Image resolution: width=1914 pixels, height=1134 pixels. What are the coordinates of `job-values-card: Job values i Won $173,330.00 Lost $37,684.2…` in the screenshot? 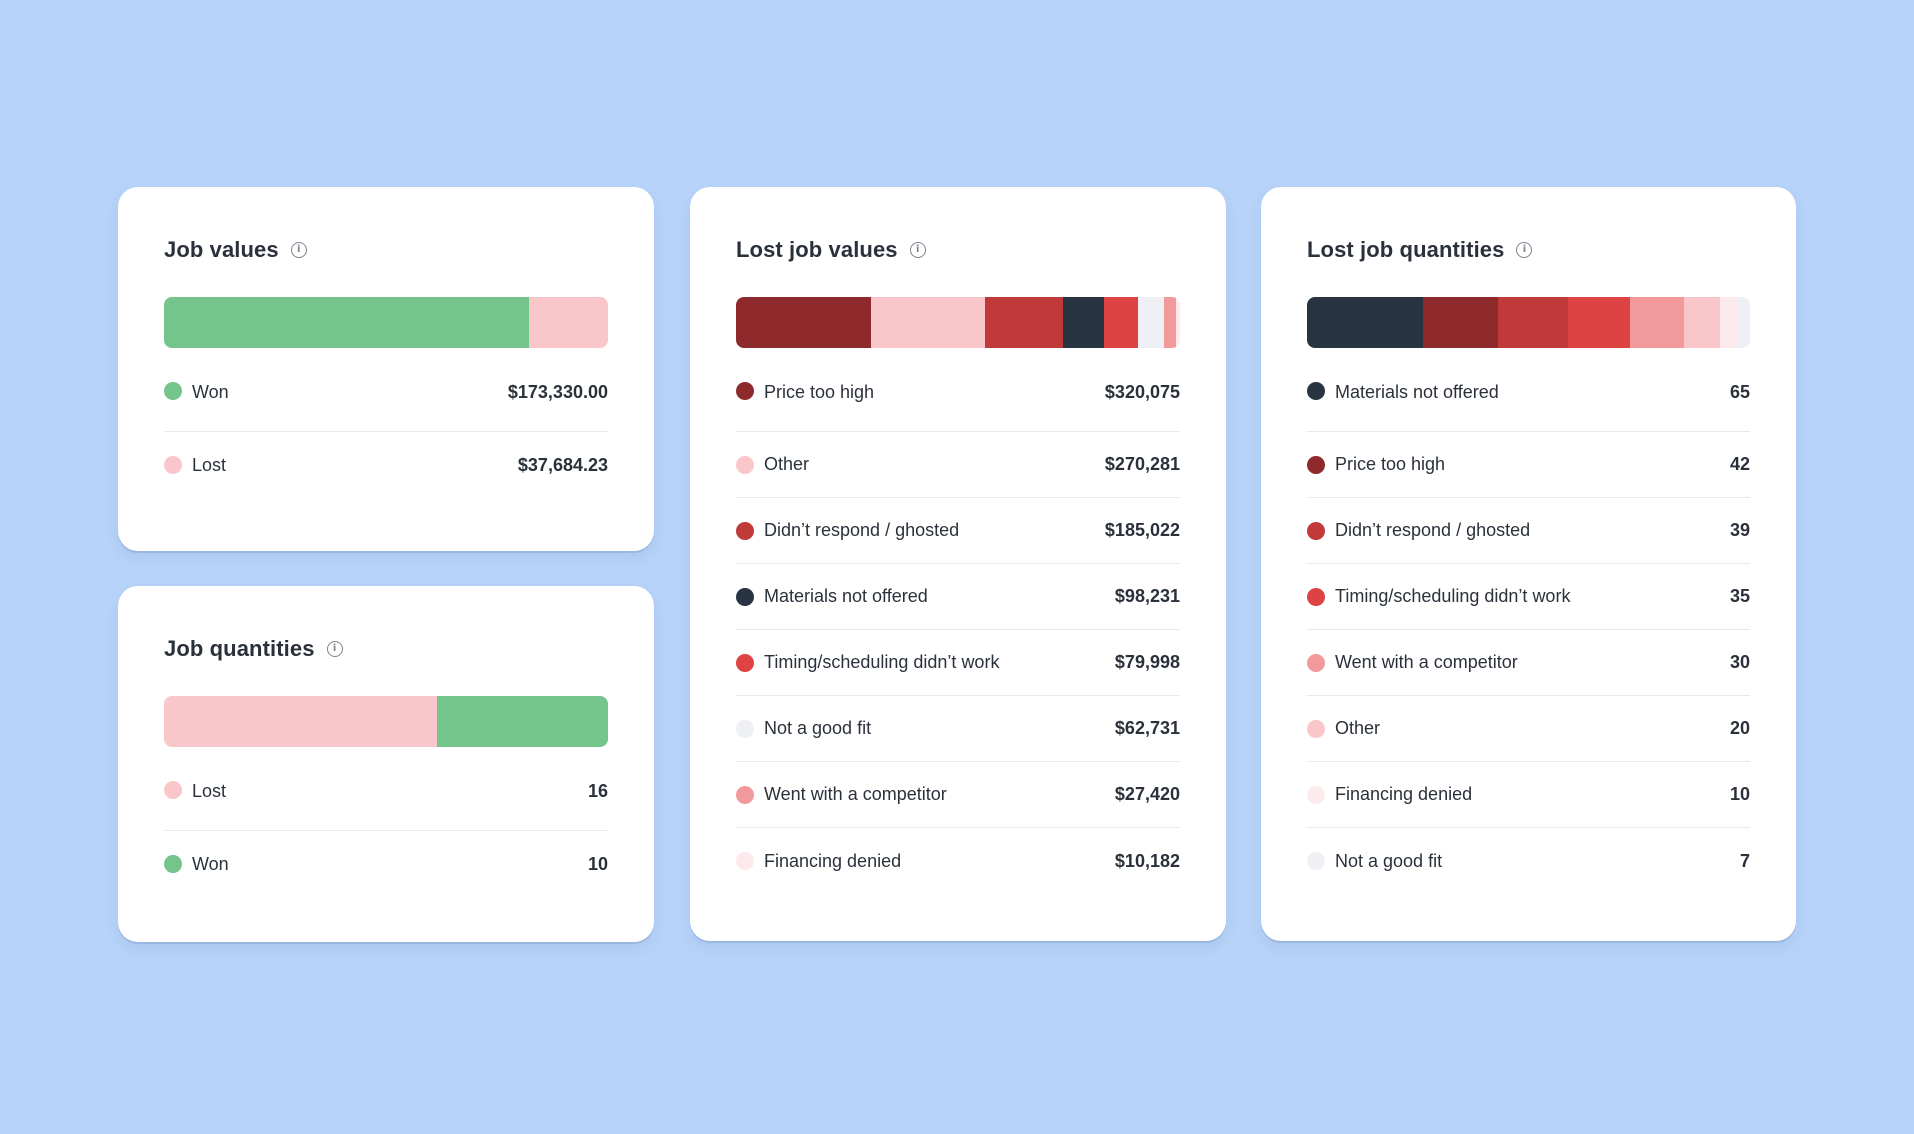 It's located at (386, 369).